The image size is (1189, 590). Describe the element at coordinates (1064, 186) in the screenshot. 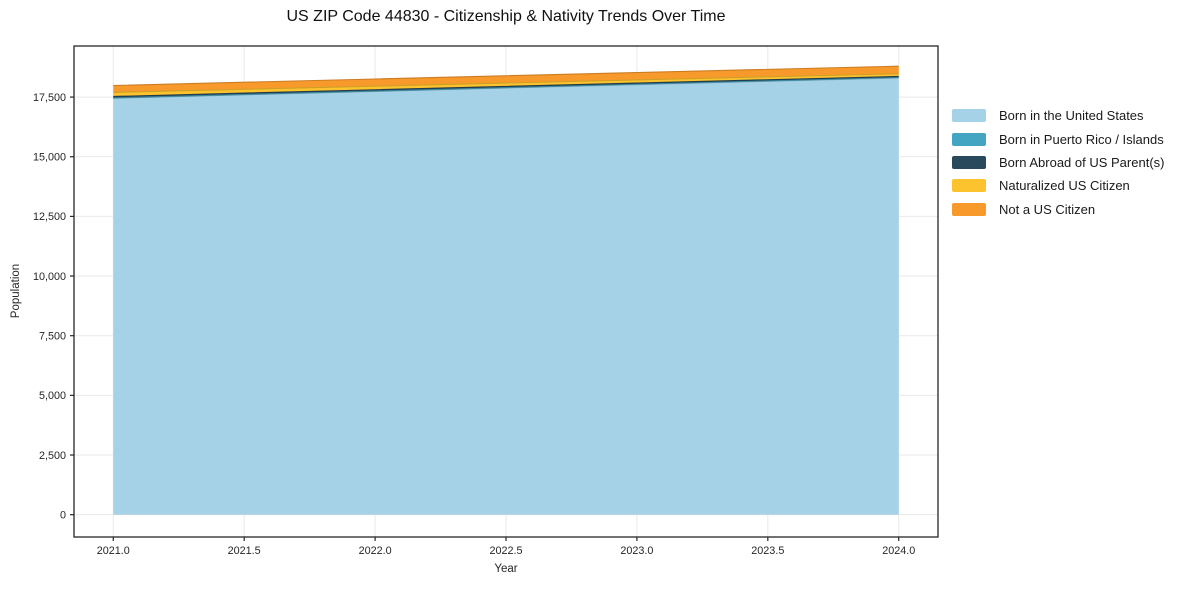

I see `legend-label: Naturalized US Citizen` at that location.